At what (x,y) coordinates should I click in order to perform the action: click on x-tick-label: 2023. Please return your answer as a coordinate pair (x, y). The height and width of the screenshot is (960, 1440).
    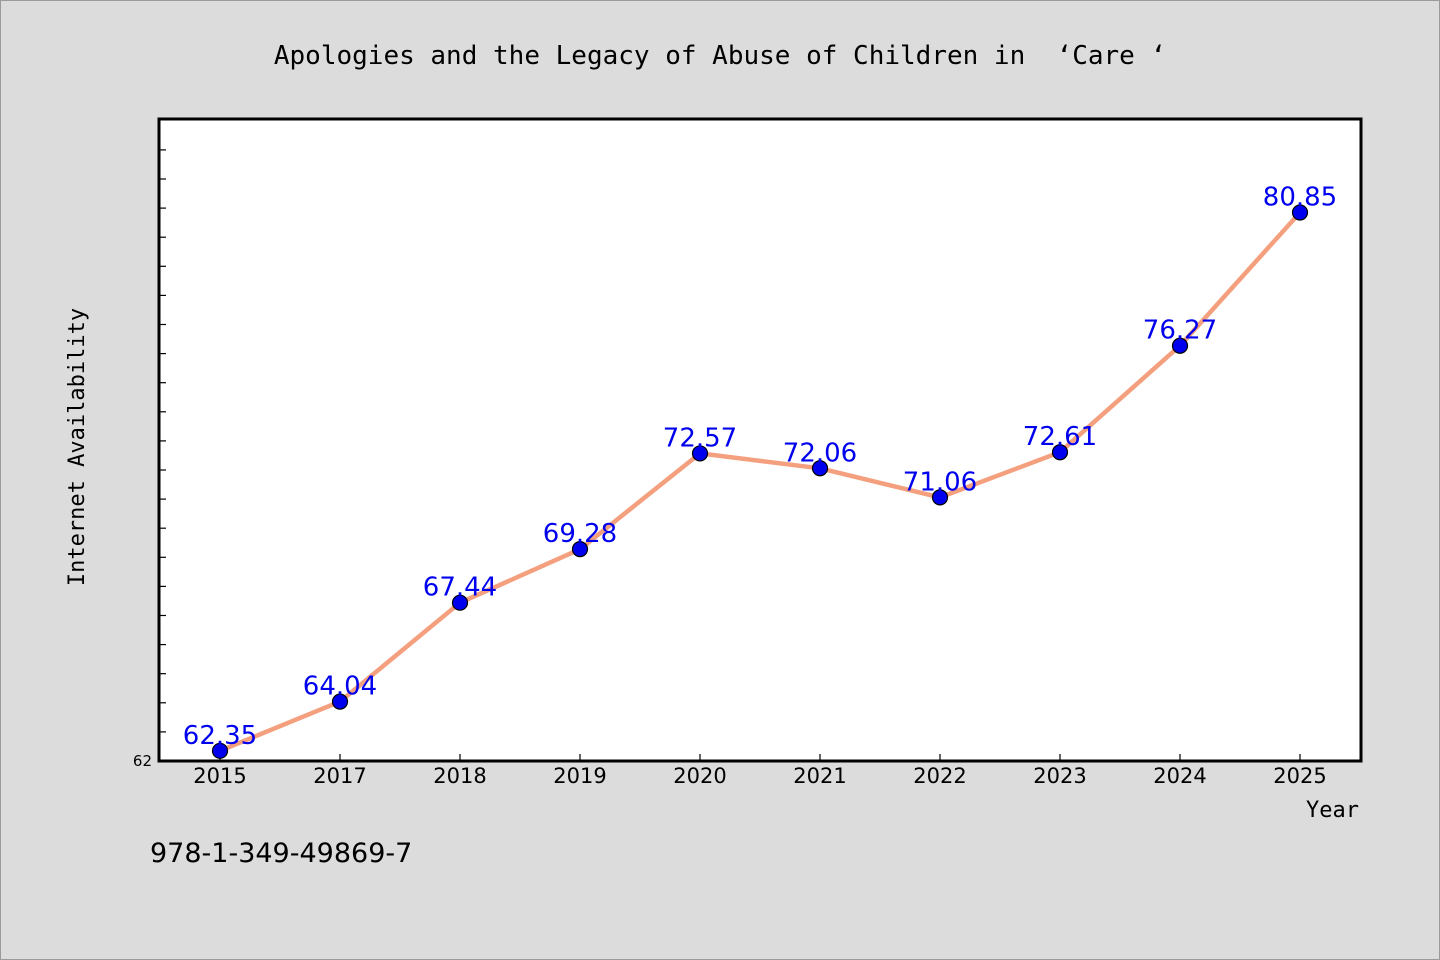
    Looking at the image, I should click on (1059, 776).